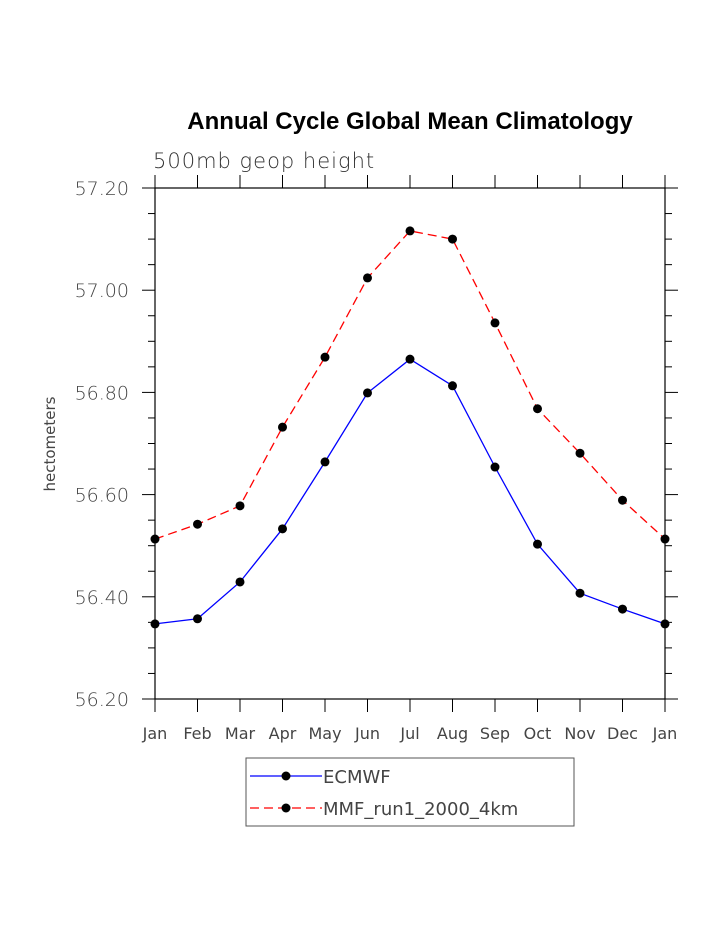 This screenshot has width=723, height=935. What do you see at coordinates (452, 733) in the screenshot?
I see `x-tick-label: Aug` at bounding box center [452, 733].